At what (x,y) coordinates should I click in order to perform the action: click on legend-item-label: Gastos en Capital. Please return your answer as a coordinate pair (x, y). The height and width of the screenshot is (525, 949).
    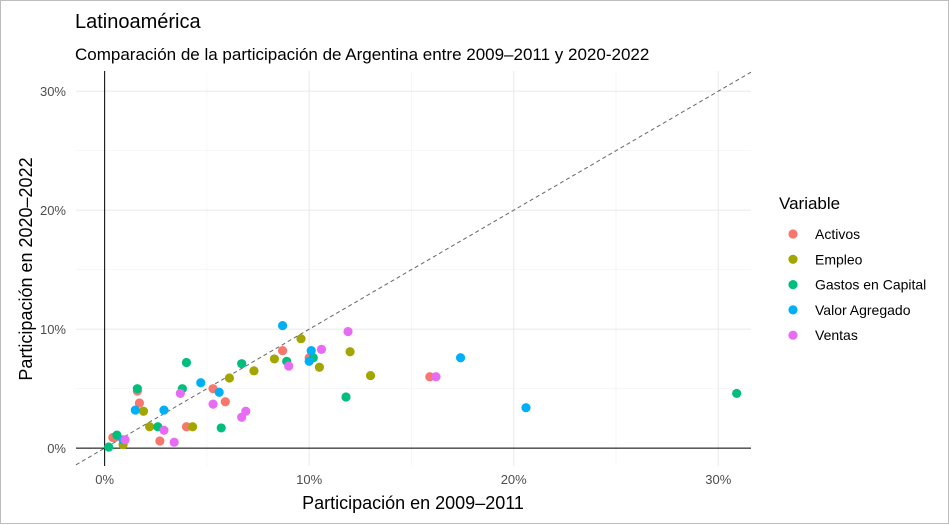
    Looking at the image, I should click on (870, 285).